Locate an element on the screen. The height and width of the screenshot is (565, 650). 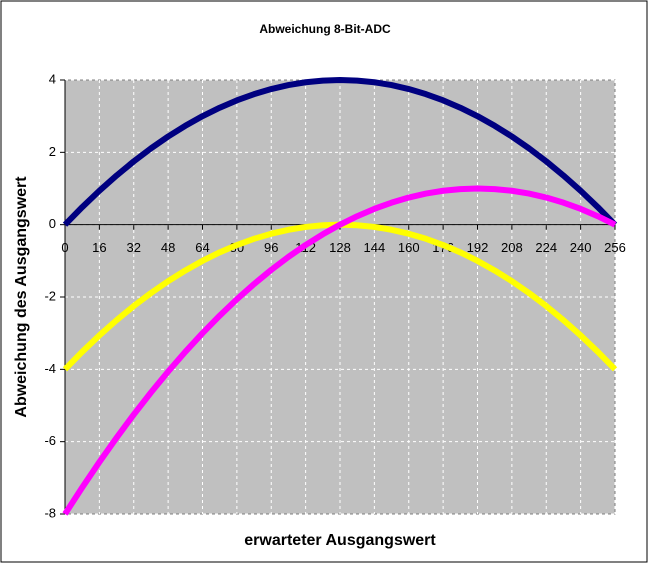
y-axis-label: Abweichung des Ausgangswert is located at coordinates (21, 297).